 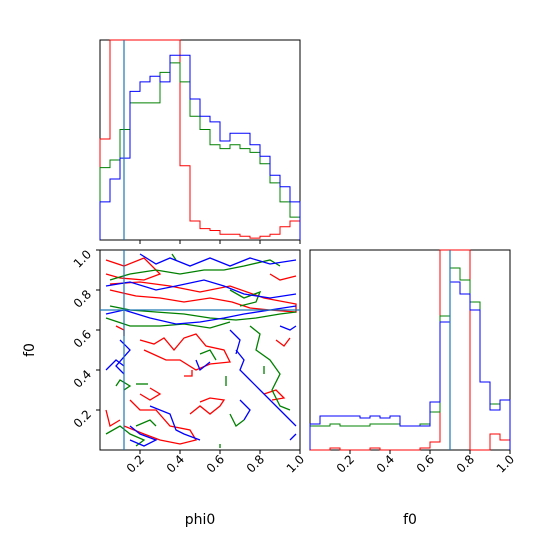 I want to click on x-axis-label-f0: f0, so click(x=410, y=520).